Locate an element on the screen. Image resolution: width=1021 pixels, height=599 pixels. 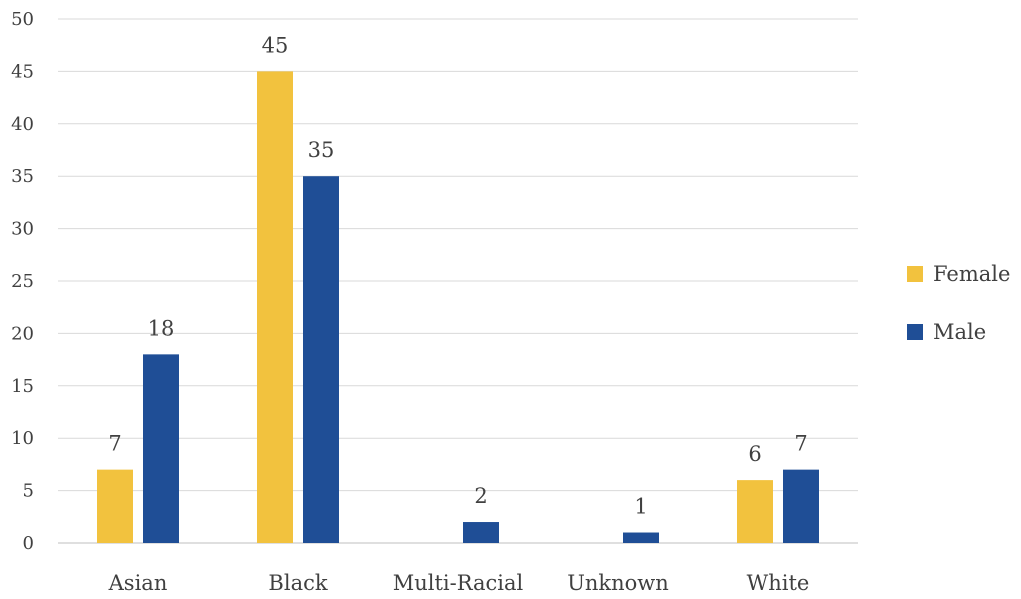
bar-male-unknown is located at coordinates (641, 537).